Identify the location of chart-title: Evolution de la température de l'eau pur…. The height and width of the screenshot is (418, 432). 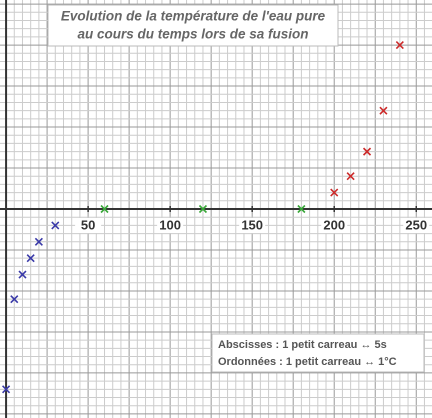
(193, 16).